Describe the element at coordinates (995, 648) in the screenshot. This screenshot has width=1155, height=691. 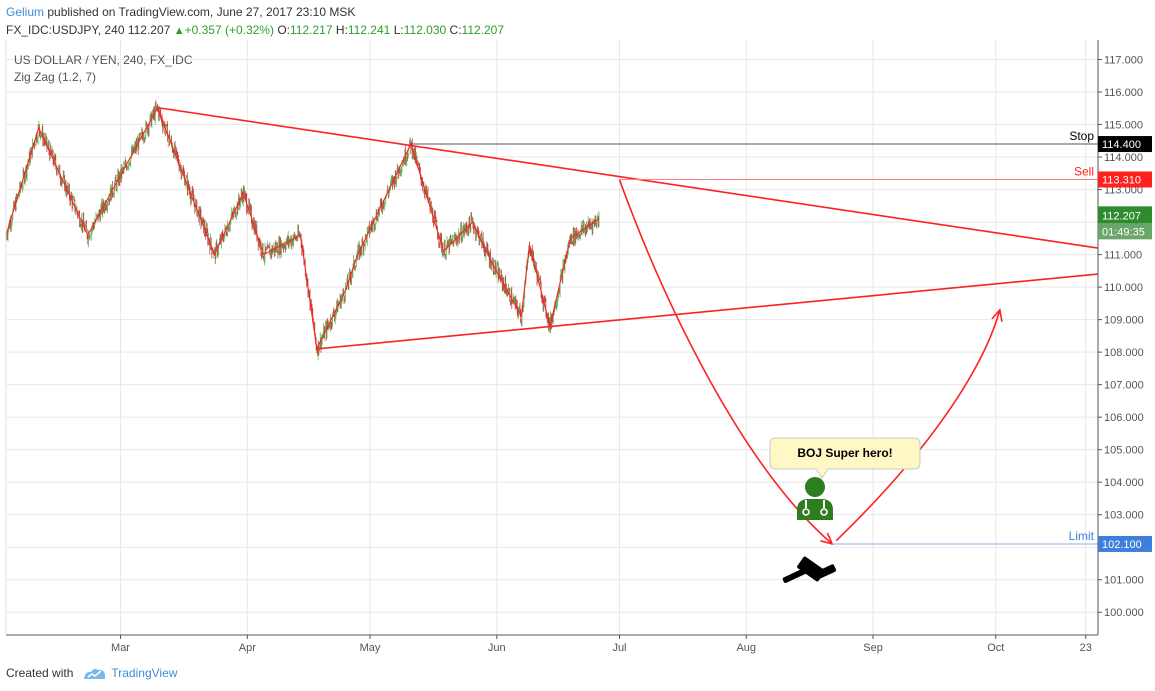
I see `x-tick-label: Oct` at that location.